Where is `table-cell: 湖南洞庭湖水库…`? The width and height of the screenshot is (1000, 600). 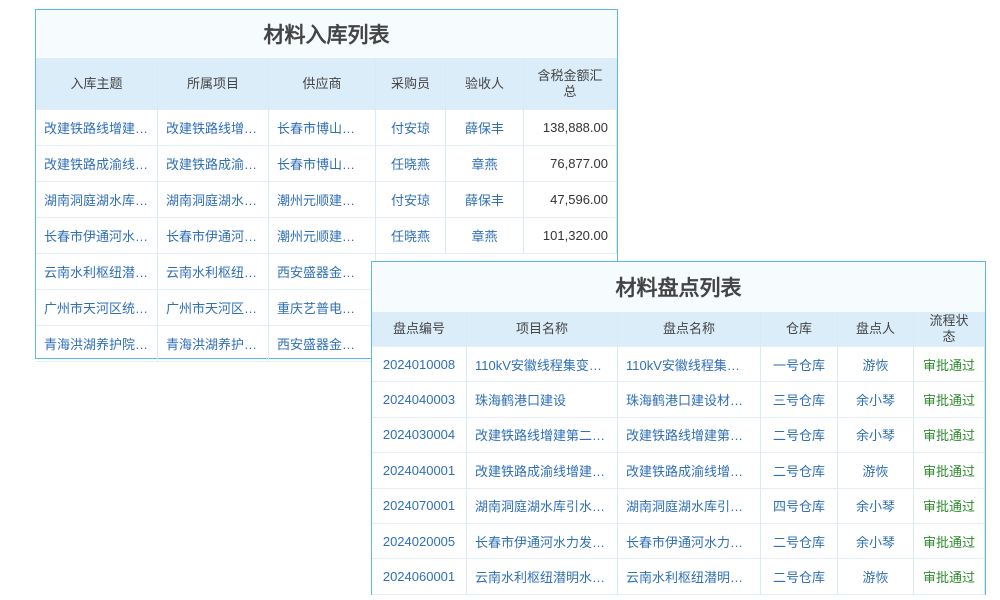
table-cell: 湖南洞庭湖水库… is located at coordinates (97, 200).